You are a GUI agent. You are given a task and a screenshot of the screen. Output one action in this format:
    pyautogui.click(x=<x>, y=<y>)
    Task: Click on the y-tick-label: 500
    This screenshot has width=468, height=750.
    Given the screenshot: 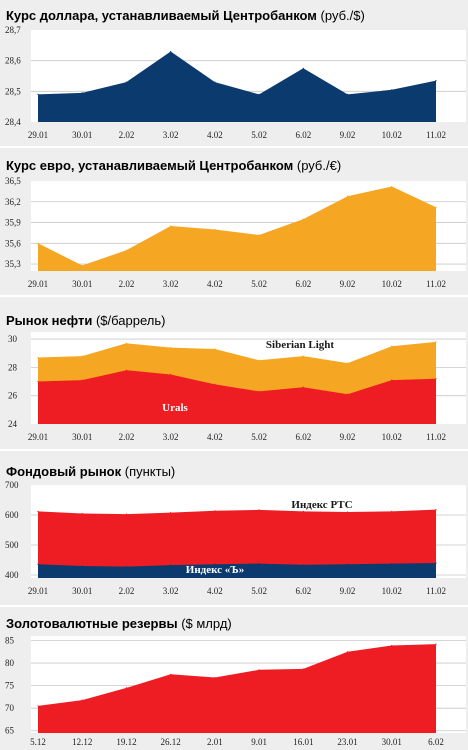 What is the action you would take?
    pyautogui.click(x=12, y=545)
    